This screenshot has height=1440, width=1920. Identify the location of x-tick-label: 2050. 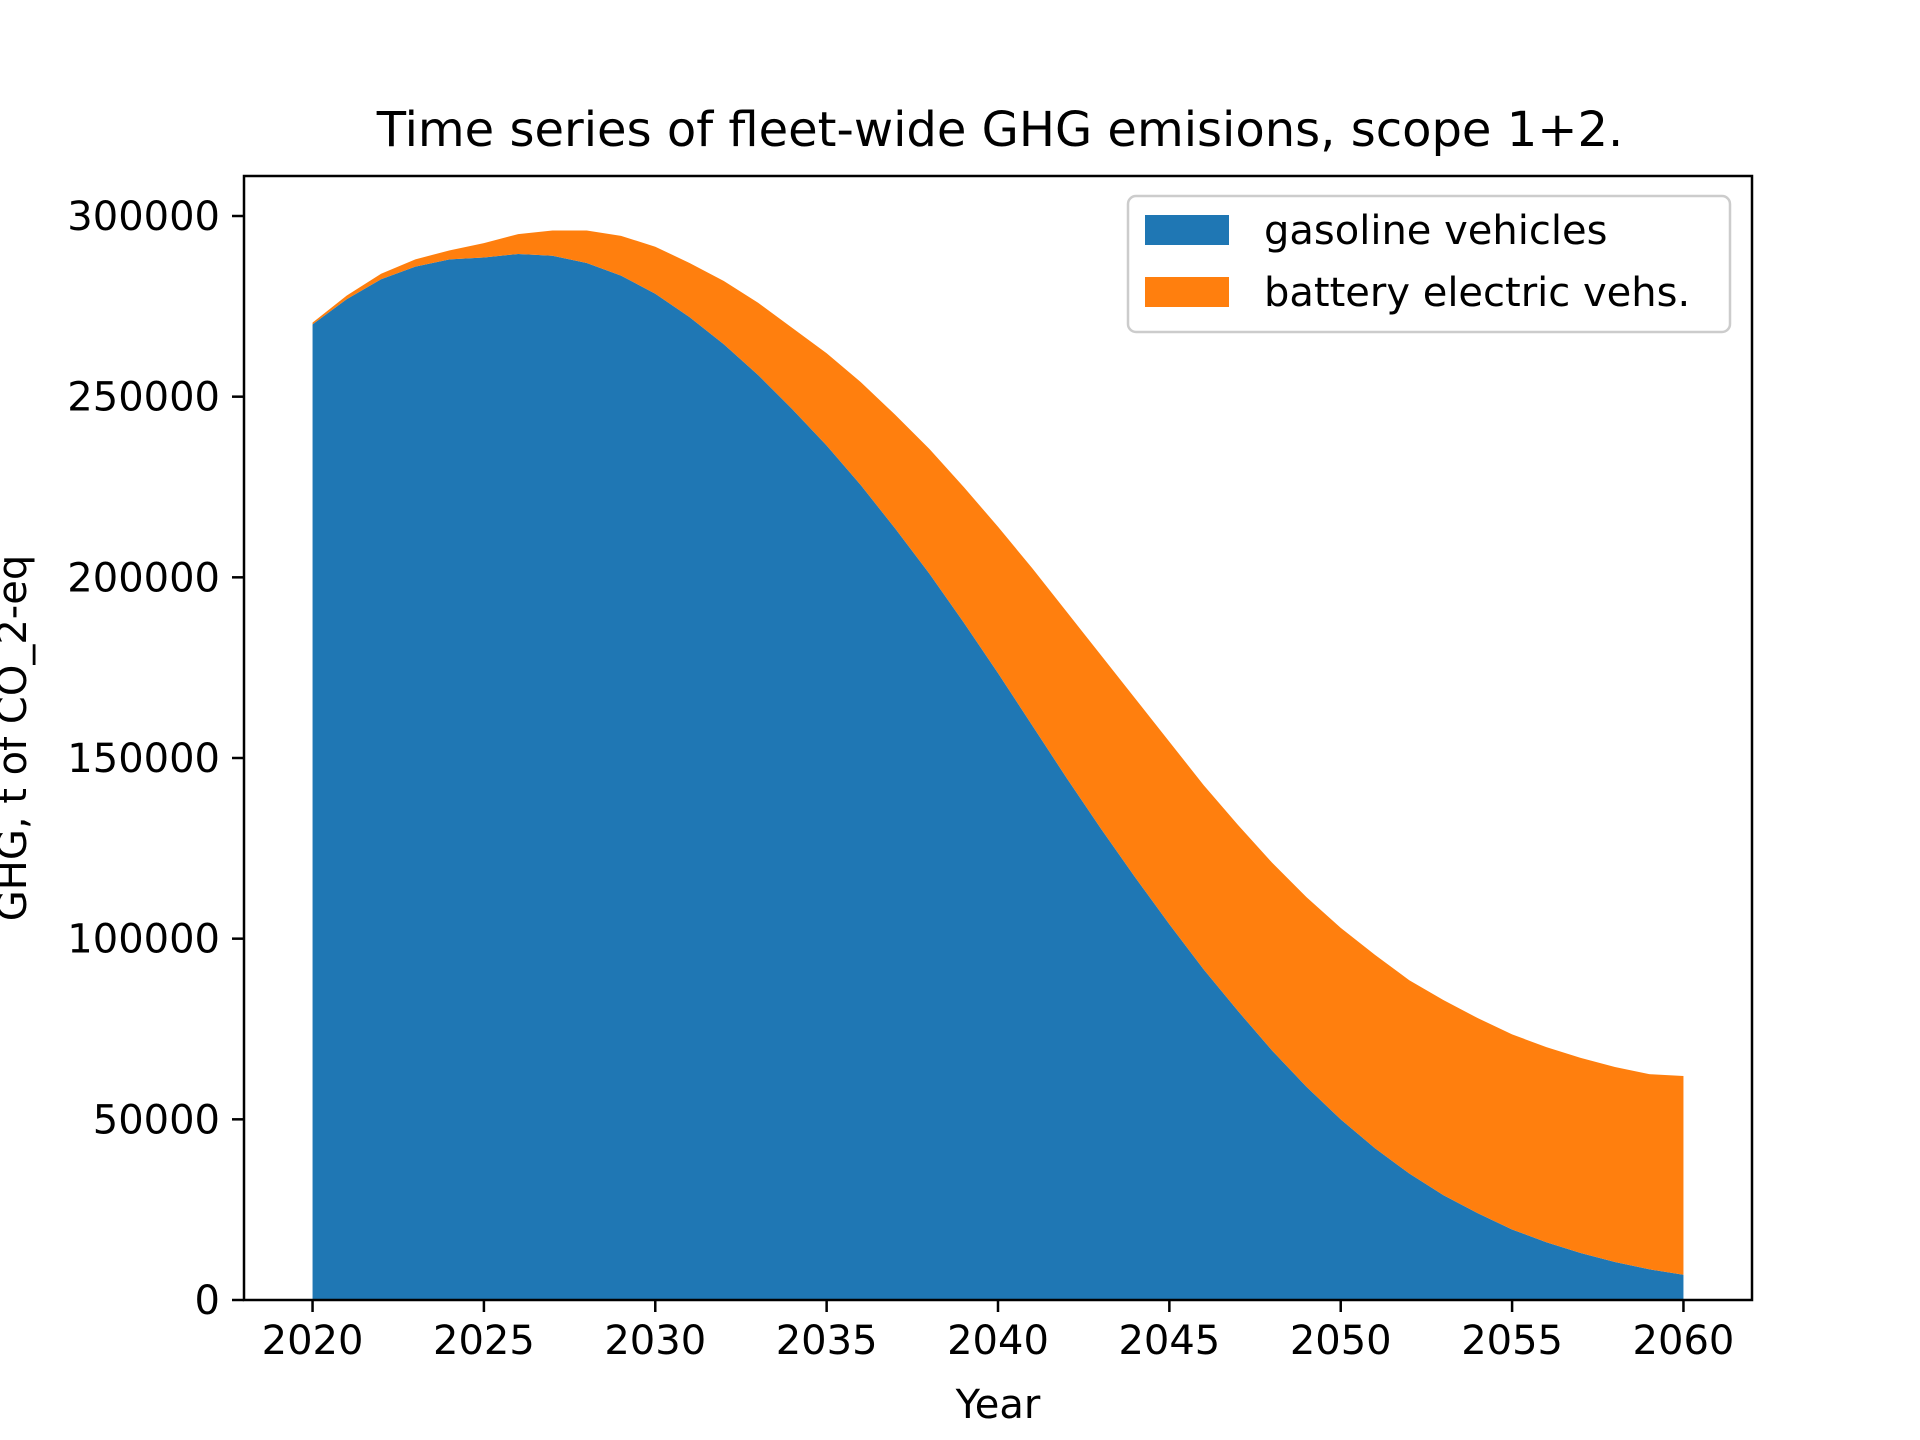
(1341, 1341).